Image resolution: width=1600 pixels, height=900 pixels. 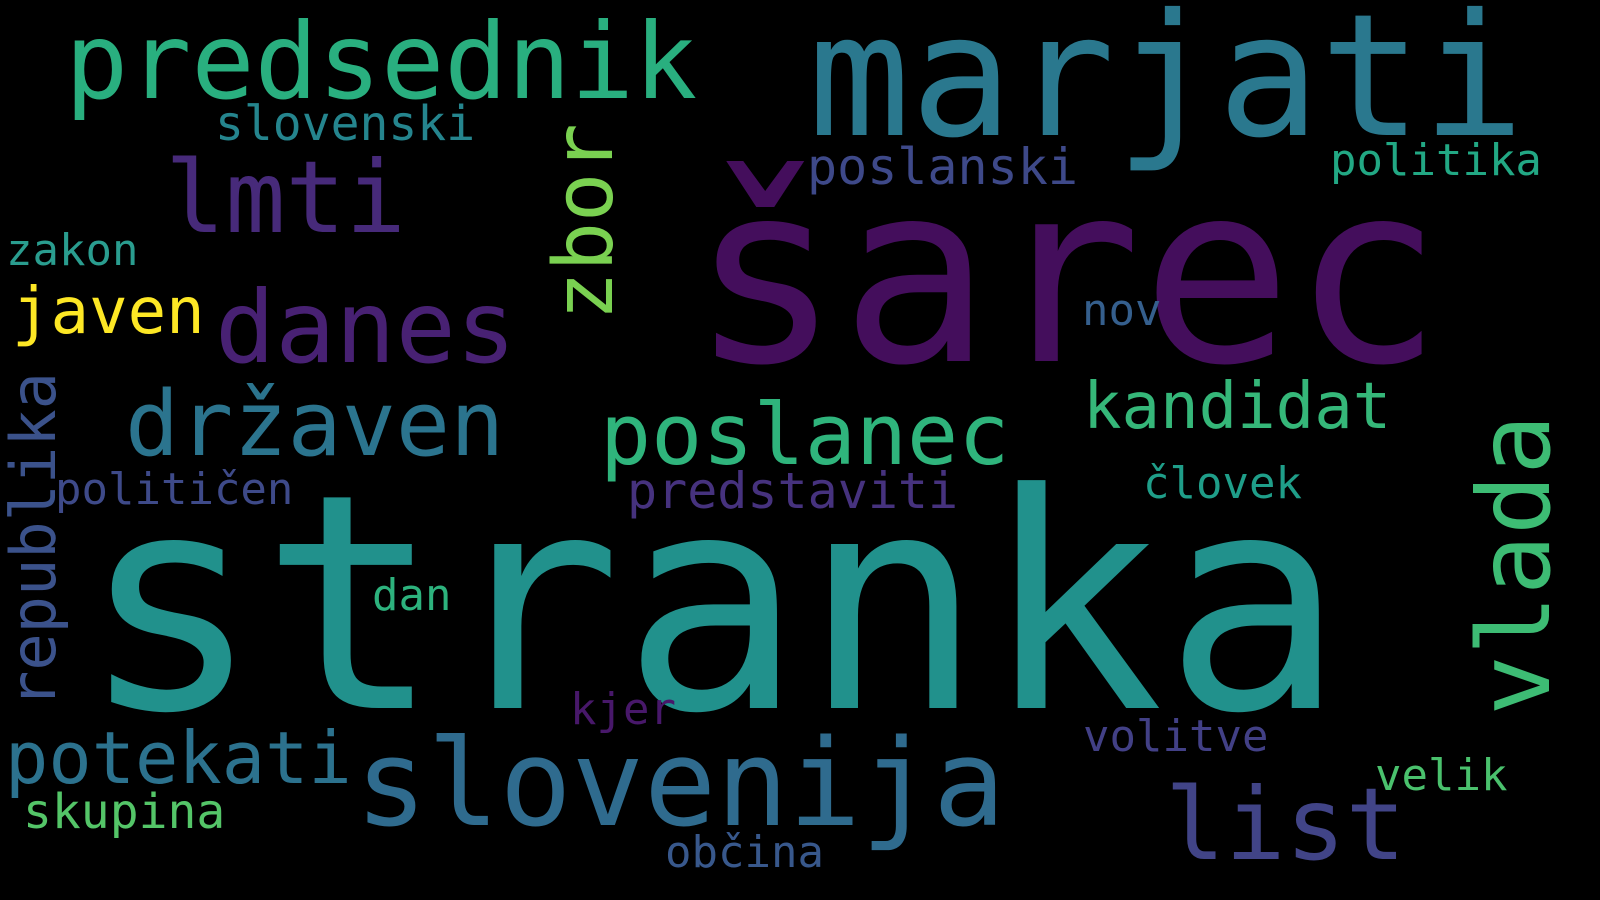 I want to click on word-vlada: vlada, so click(x=1514, y=565).